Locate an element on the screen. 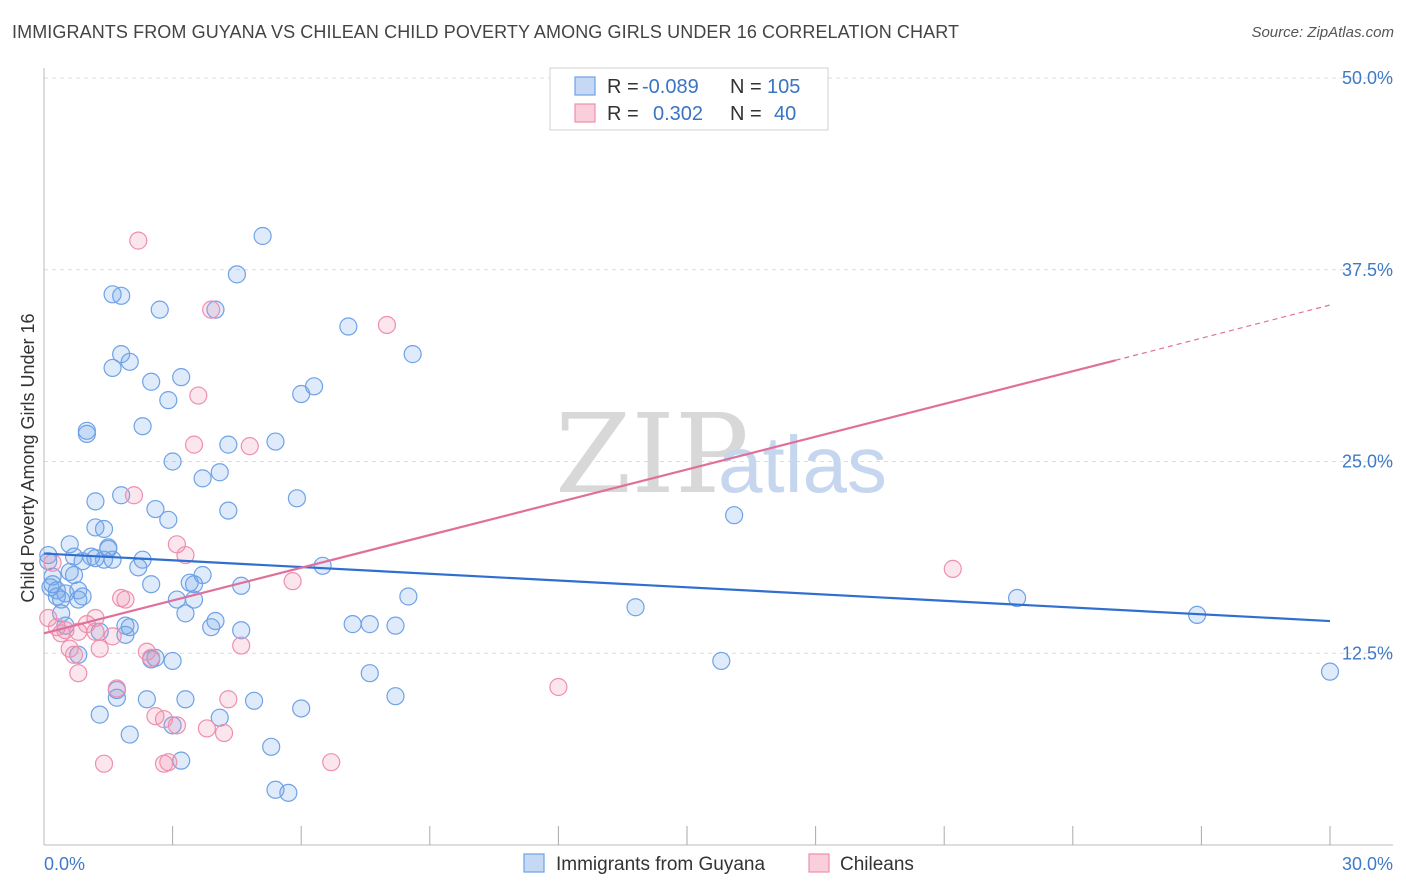 Image resolution: width=1406 pixels, height=892 pixels. x-tick-label-max: 30.0% is located at coordinates (1367, 864).